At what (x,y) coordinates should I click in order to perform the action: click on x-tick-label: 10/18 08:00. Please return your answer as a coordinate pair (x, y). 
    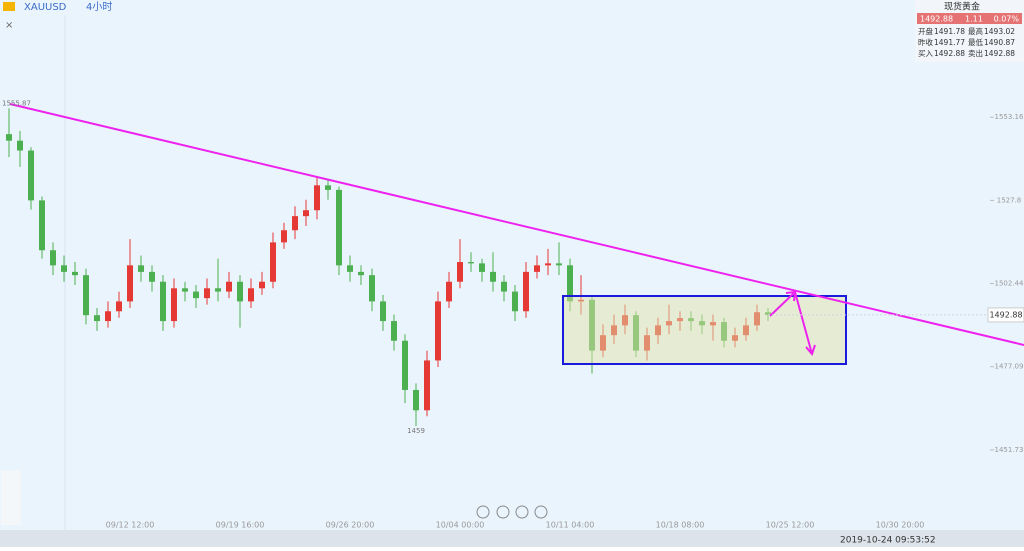
    Looking at the image, I should click on (680, 525).